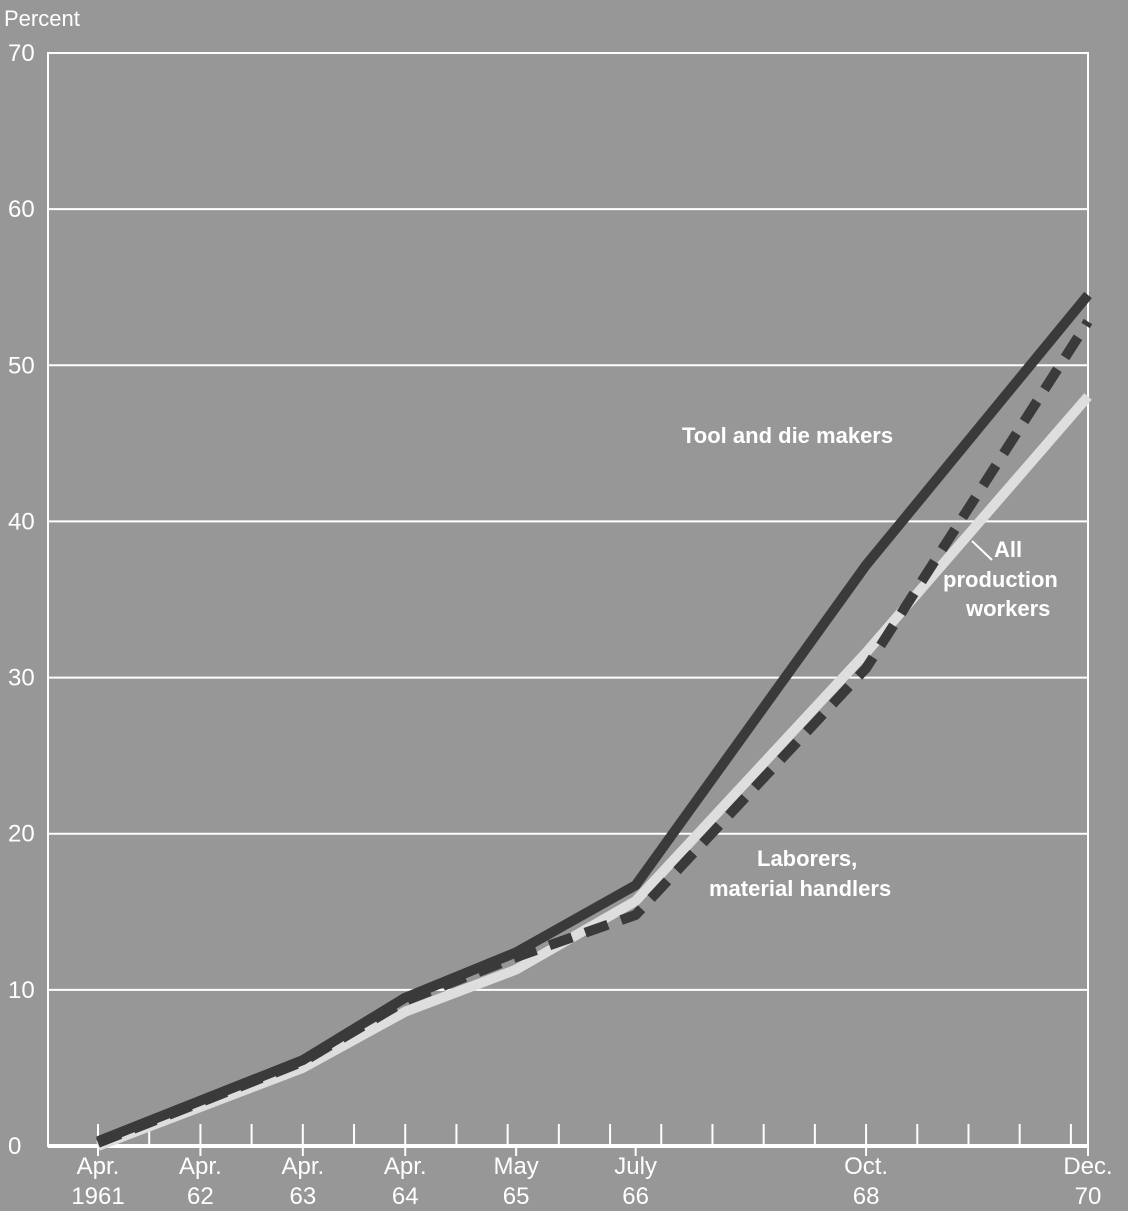 The width and height of the screenshot is (1128, 1211). What do you see at coordinates (1087, 1166) in the screenshot?
I see `x-tick-label-7-line1: Dec.` at bounding box center [1087, 1166].